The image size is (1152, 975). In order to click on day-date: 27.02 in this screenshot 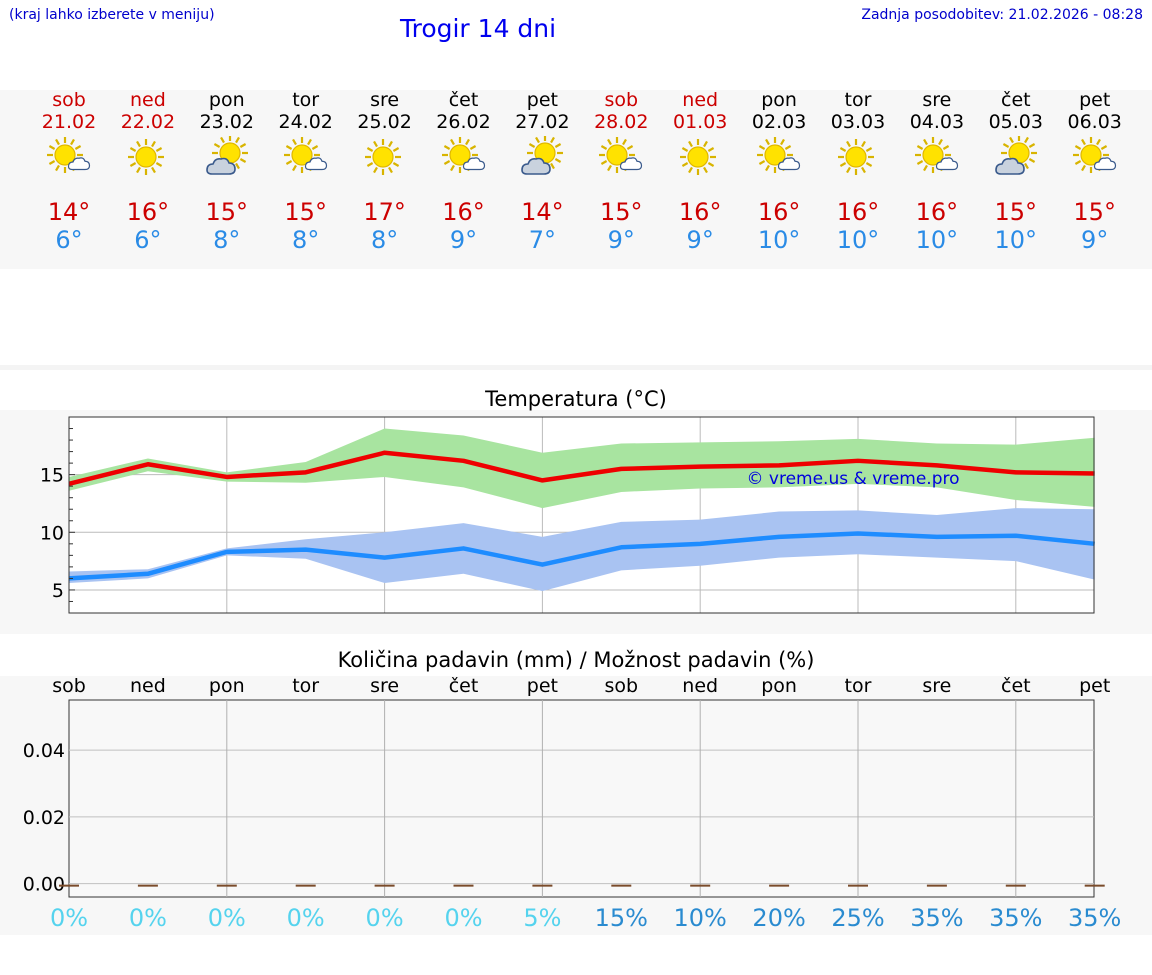, I will do `click(542, 122)`.